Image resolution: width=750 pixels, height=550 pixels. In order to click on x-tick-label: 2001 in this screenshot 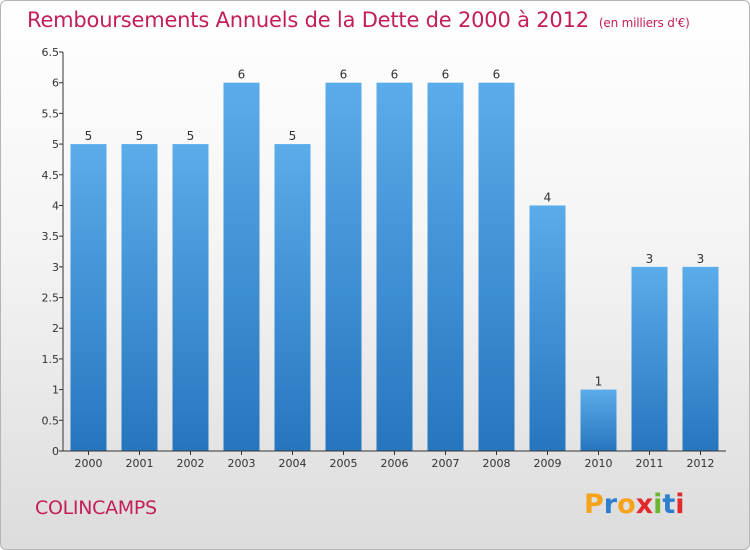, I will do `click(140, 463)`.